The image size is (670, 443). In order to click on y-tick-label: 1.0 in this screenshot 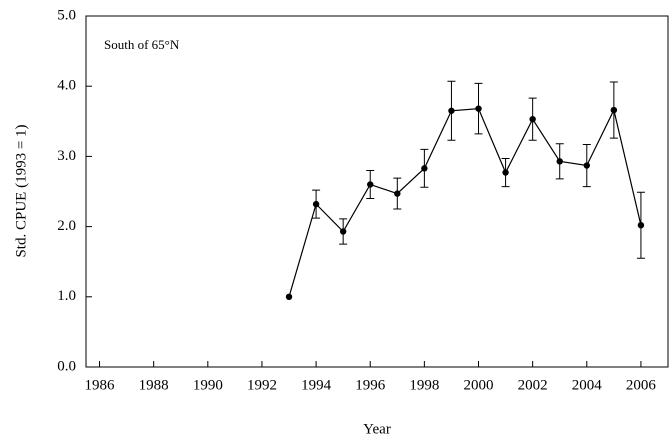, I will do `click(66, 296)`.